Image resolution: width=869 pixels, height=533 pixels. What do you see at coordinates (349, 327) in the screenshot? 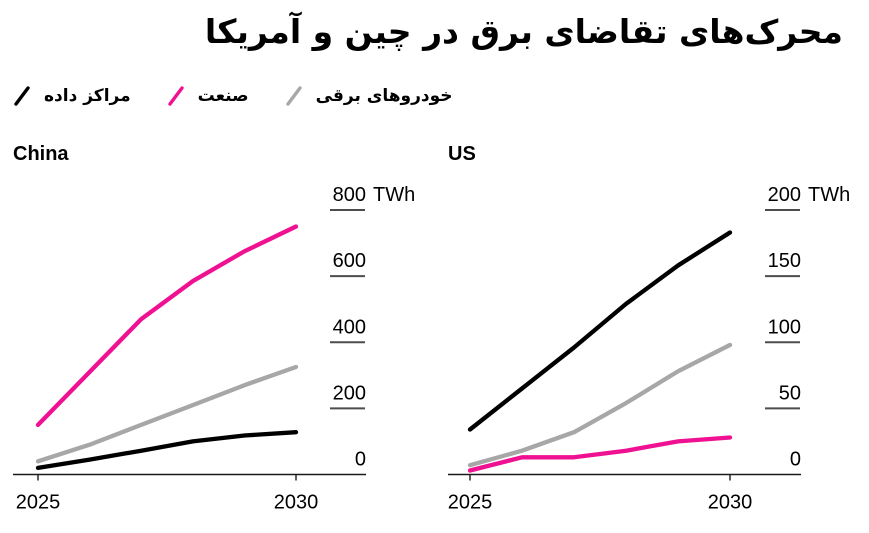
I see `y-tick-label: 400` at bounding box center [349, 327].